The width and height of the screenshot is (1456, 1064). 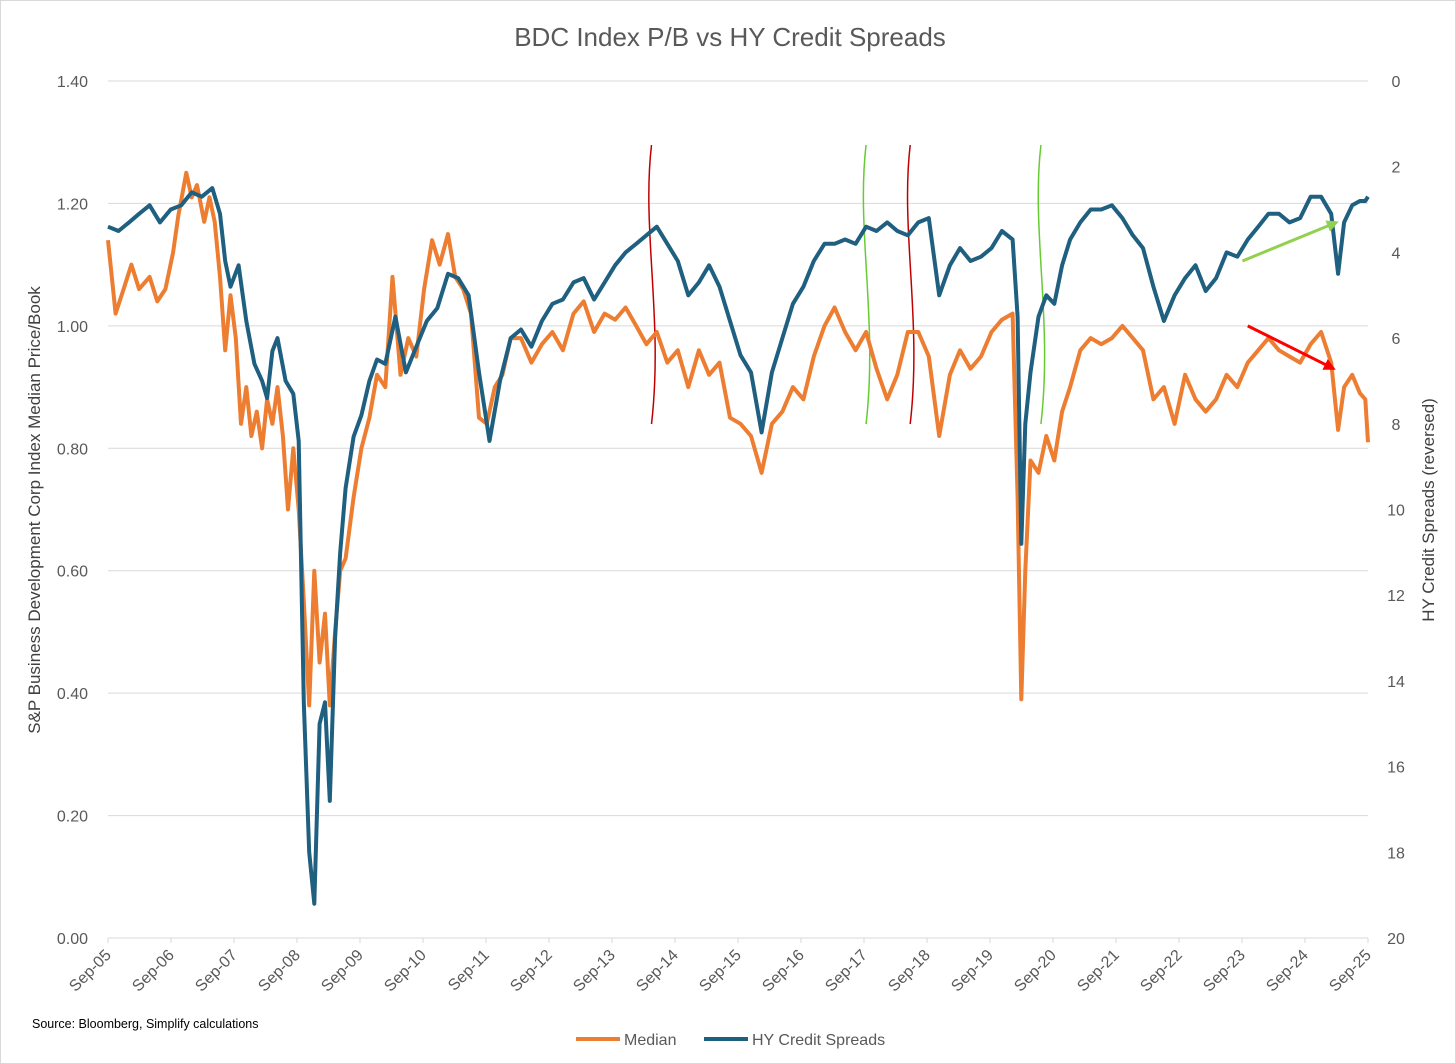 What do you see at coordinates (72, 572) in the screenshot?
I see `y-tick-label: 0.60` at bounding box center [72, 572].